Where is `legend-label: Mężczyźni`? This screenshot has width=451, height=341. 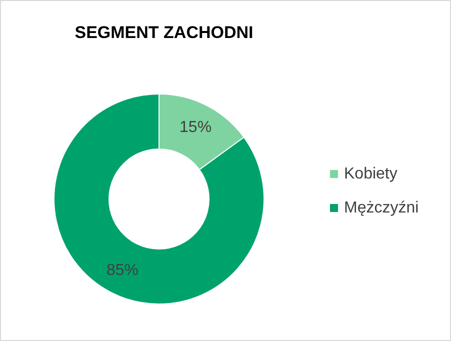
legend-label: Mężczyźni is located at coordinates (381, 208).